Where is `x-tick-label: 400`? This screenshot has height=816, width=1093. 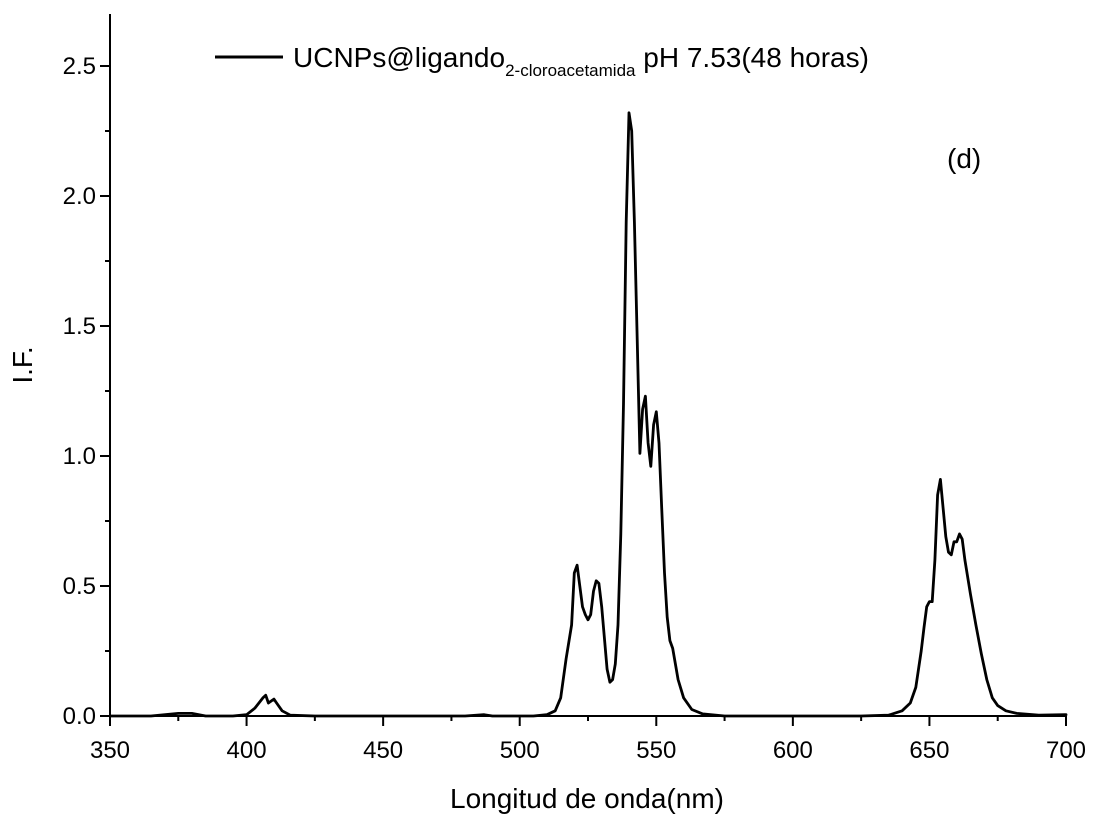 x-tick-label: 400 is located at coordinates (247, 750).